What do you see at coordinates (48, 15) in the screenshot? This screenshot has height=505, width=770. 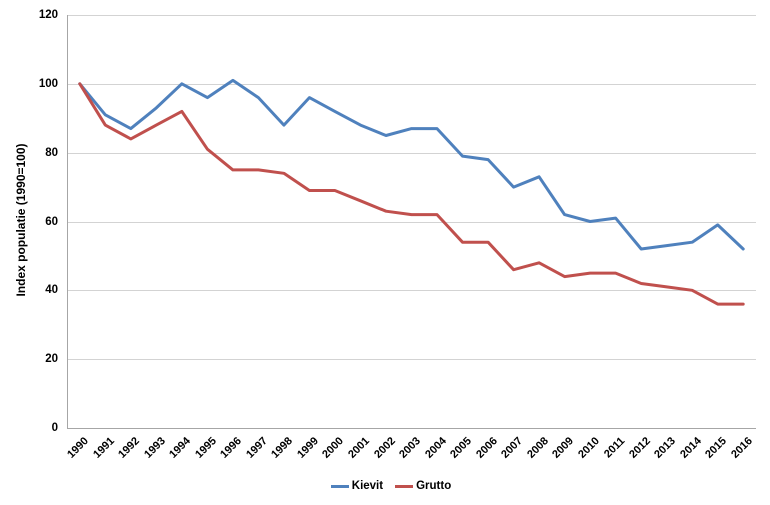 I see `y-tick-label-120: 120` at bounding box center [48, 15].